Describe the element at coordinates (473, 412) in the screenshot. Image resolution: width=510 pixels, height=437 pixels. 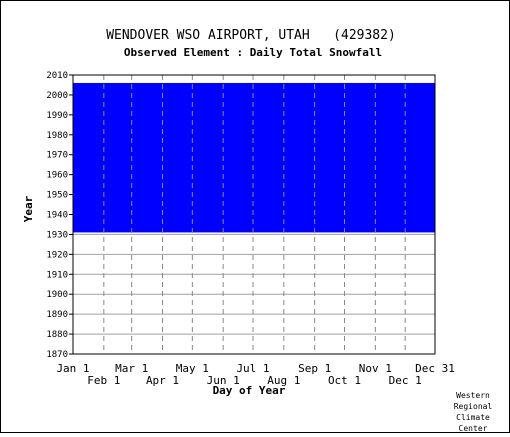
I see `wrcc-credit: Western Regional Climate Center` at that location.